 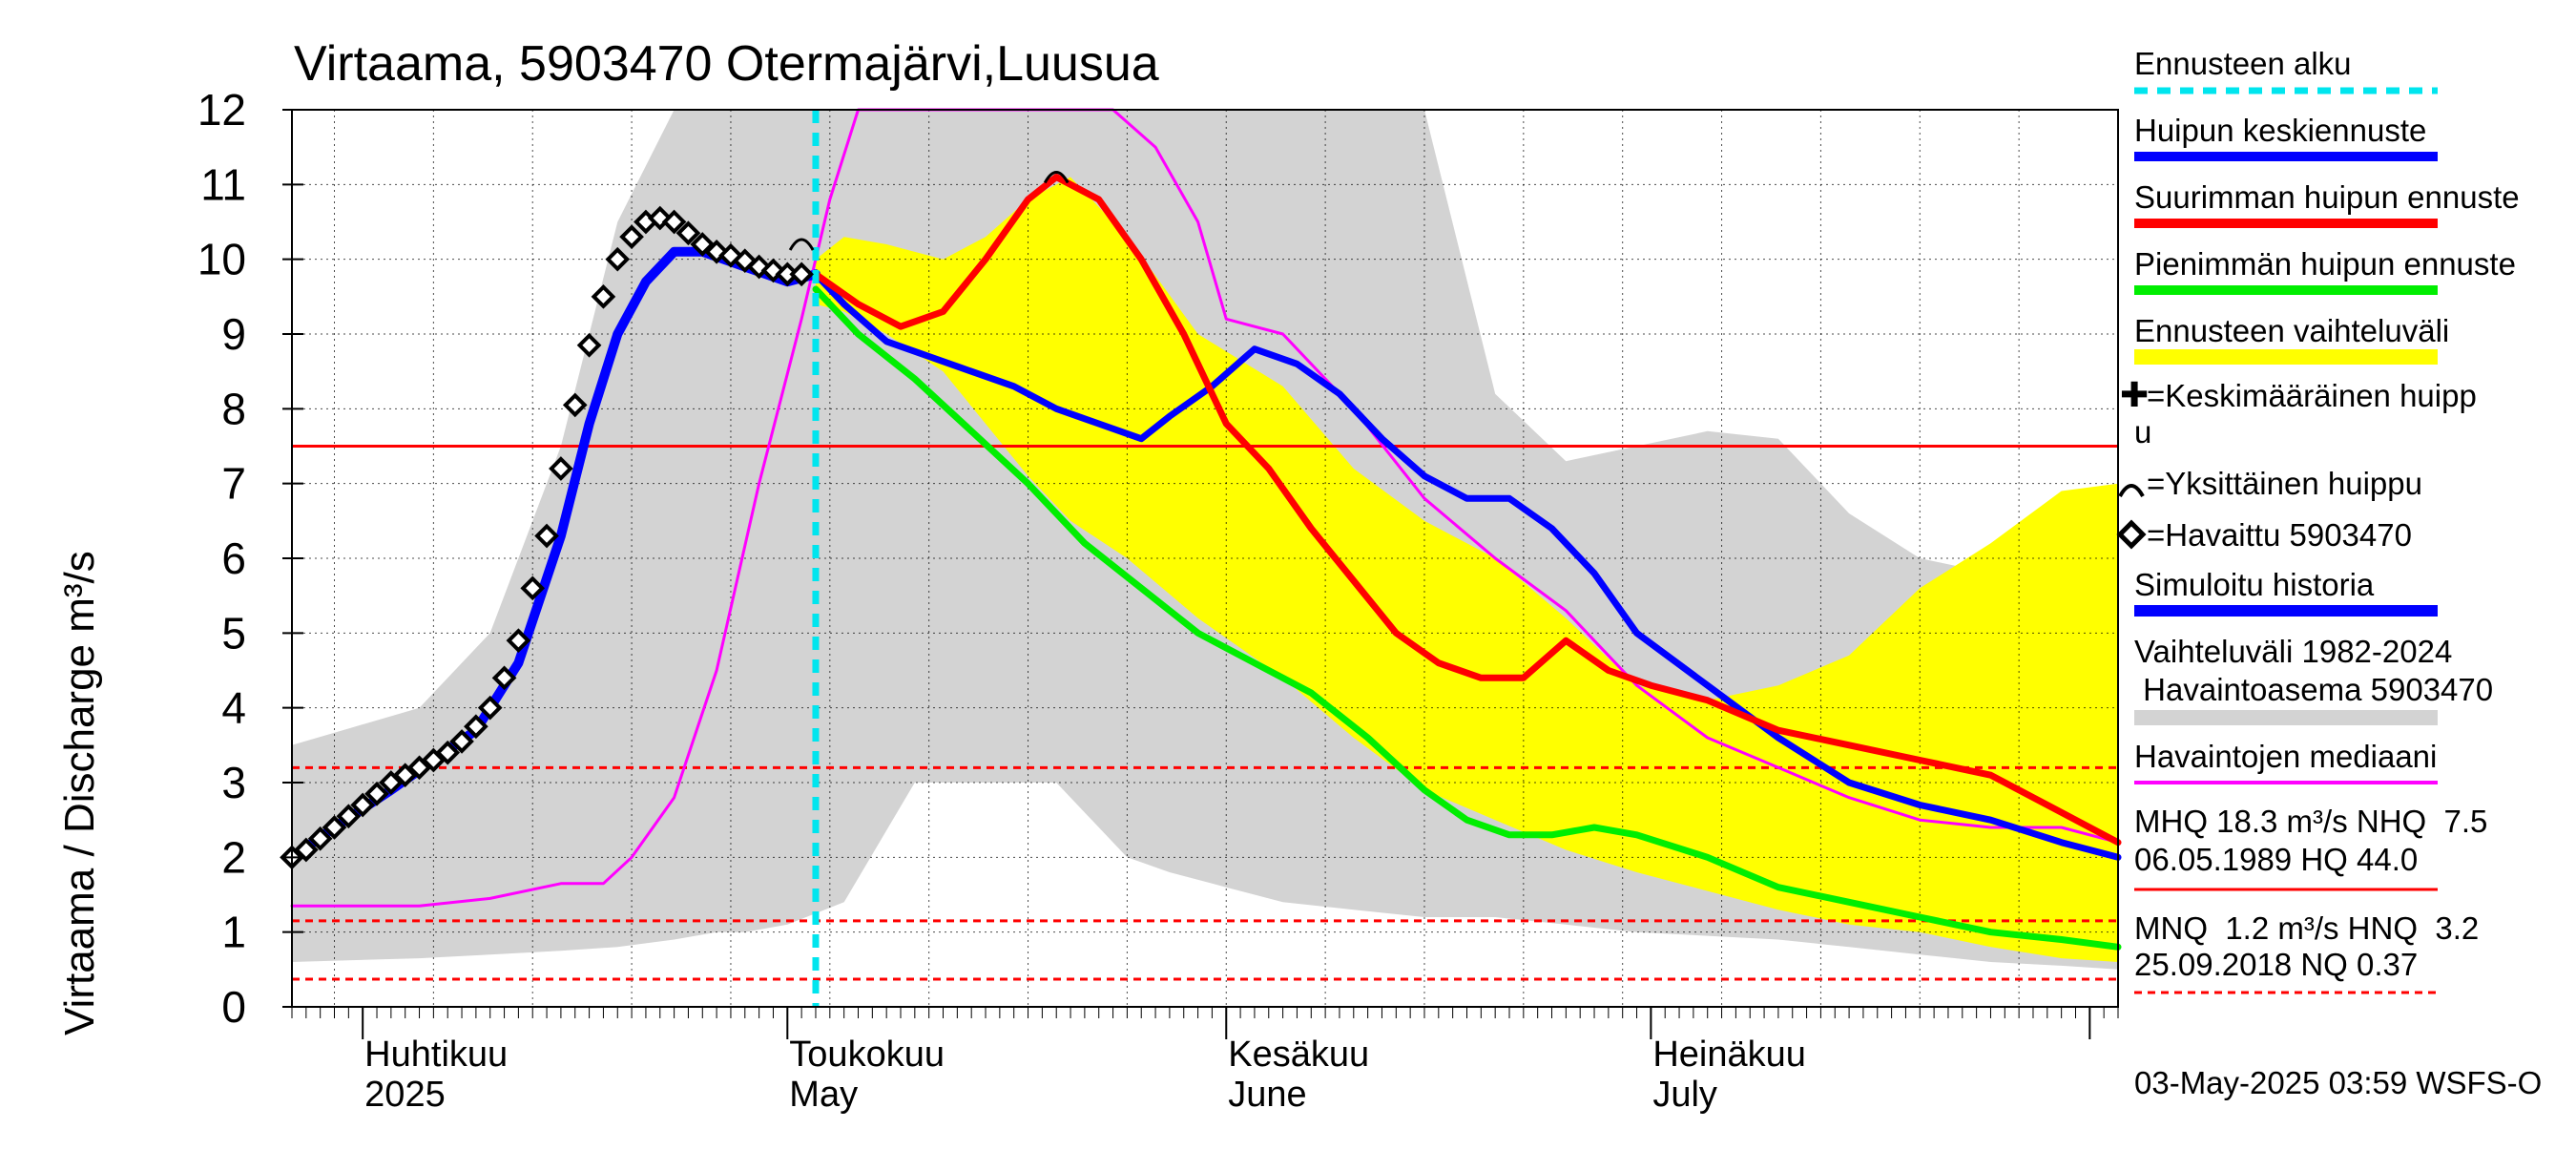 I want to click on footer-timestamp: 03-May-2025 03:59 WSFS-O, so click(x=2338, y=1082).